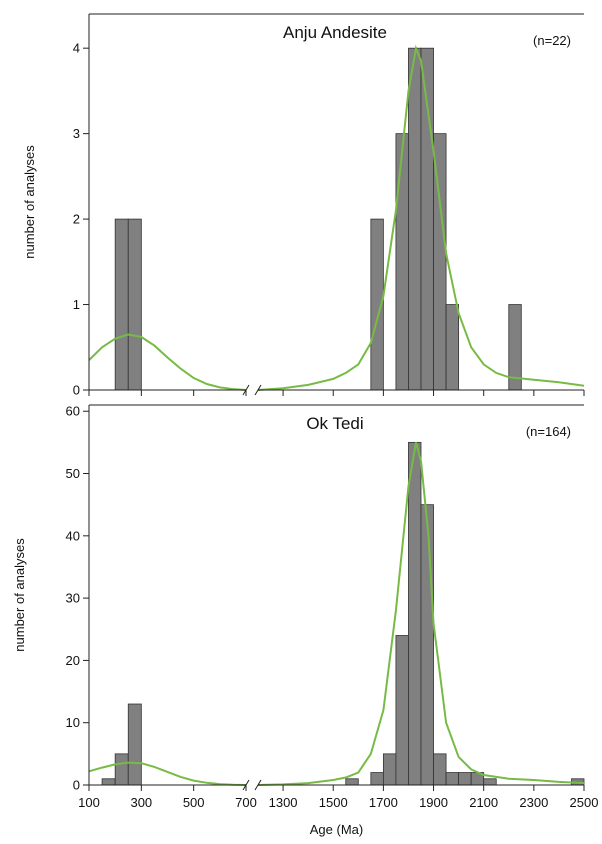  Describe the element at coordinates (73, 598) in the screenshot. I see `y-tick-label: 30` at that location.